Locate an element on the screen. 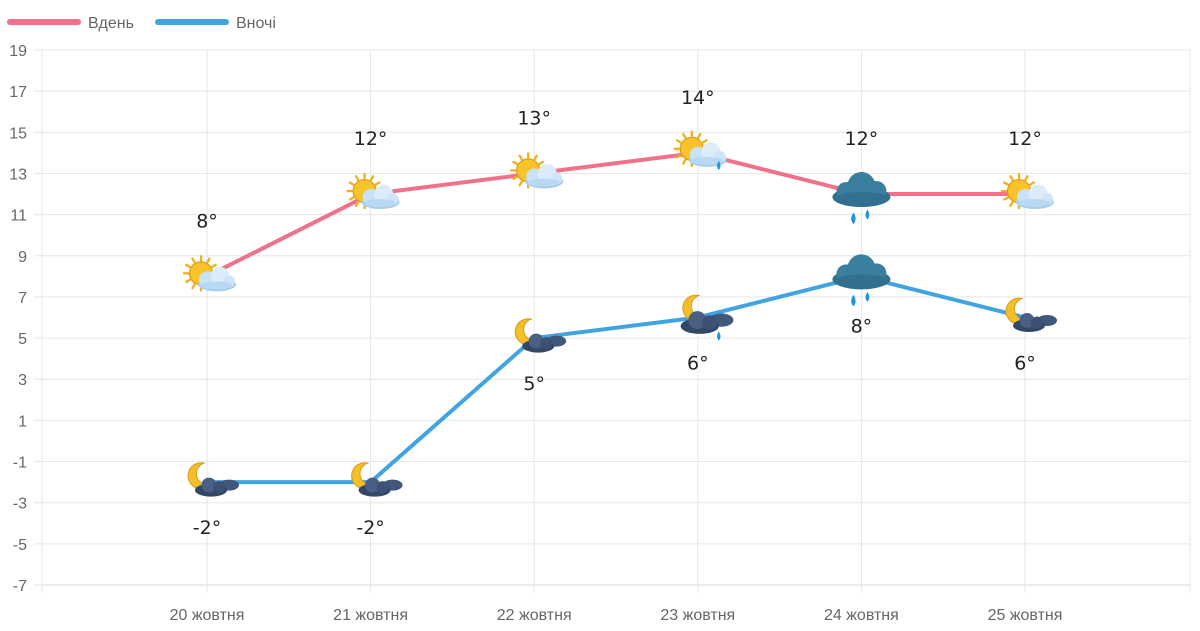  y-tick-label: -5 is located at coordinates (20, 545).